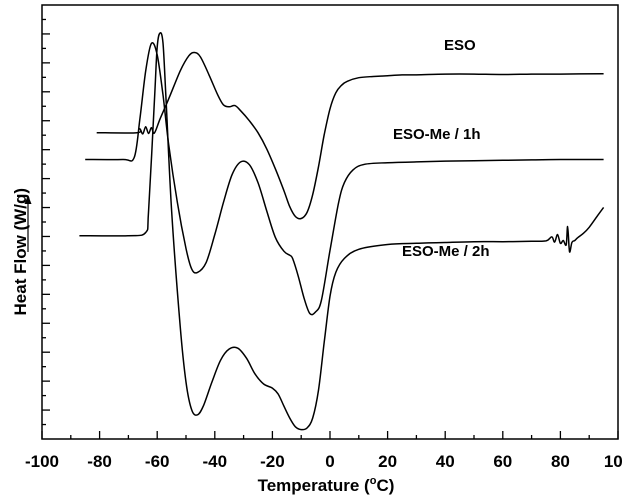 The image size is (622, 501). What do you see at coordinates (460, 45) in the screenshot?
I see `series-label-eso: ESO` at bounding box center [460, 45].